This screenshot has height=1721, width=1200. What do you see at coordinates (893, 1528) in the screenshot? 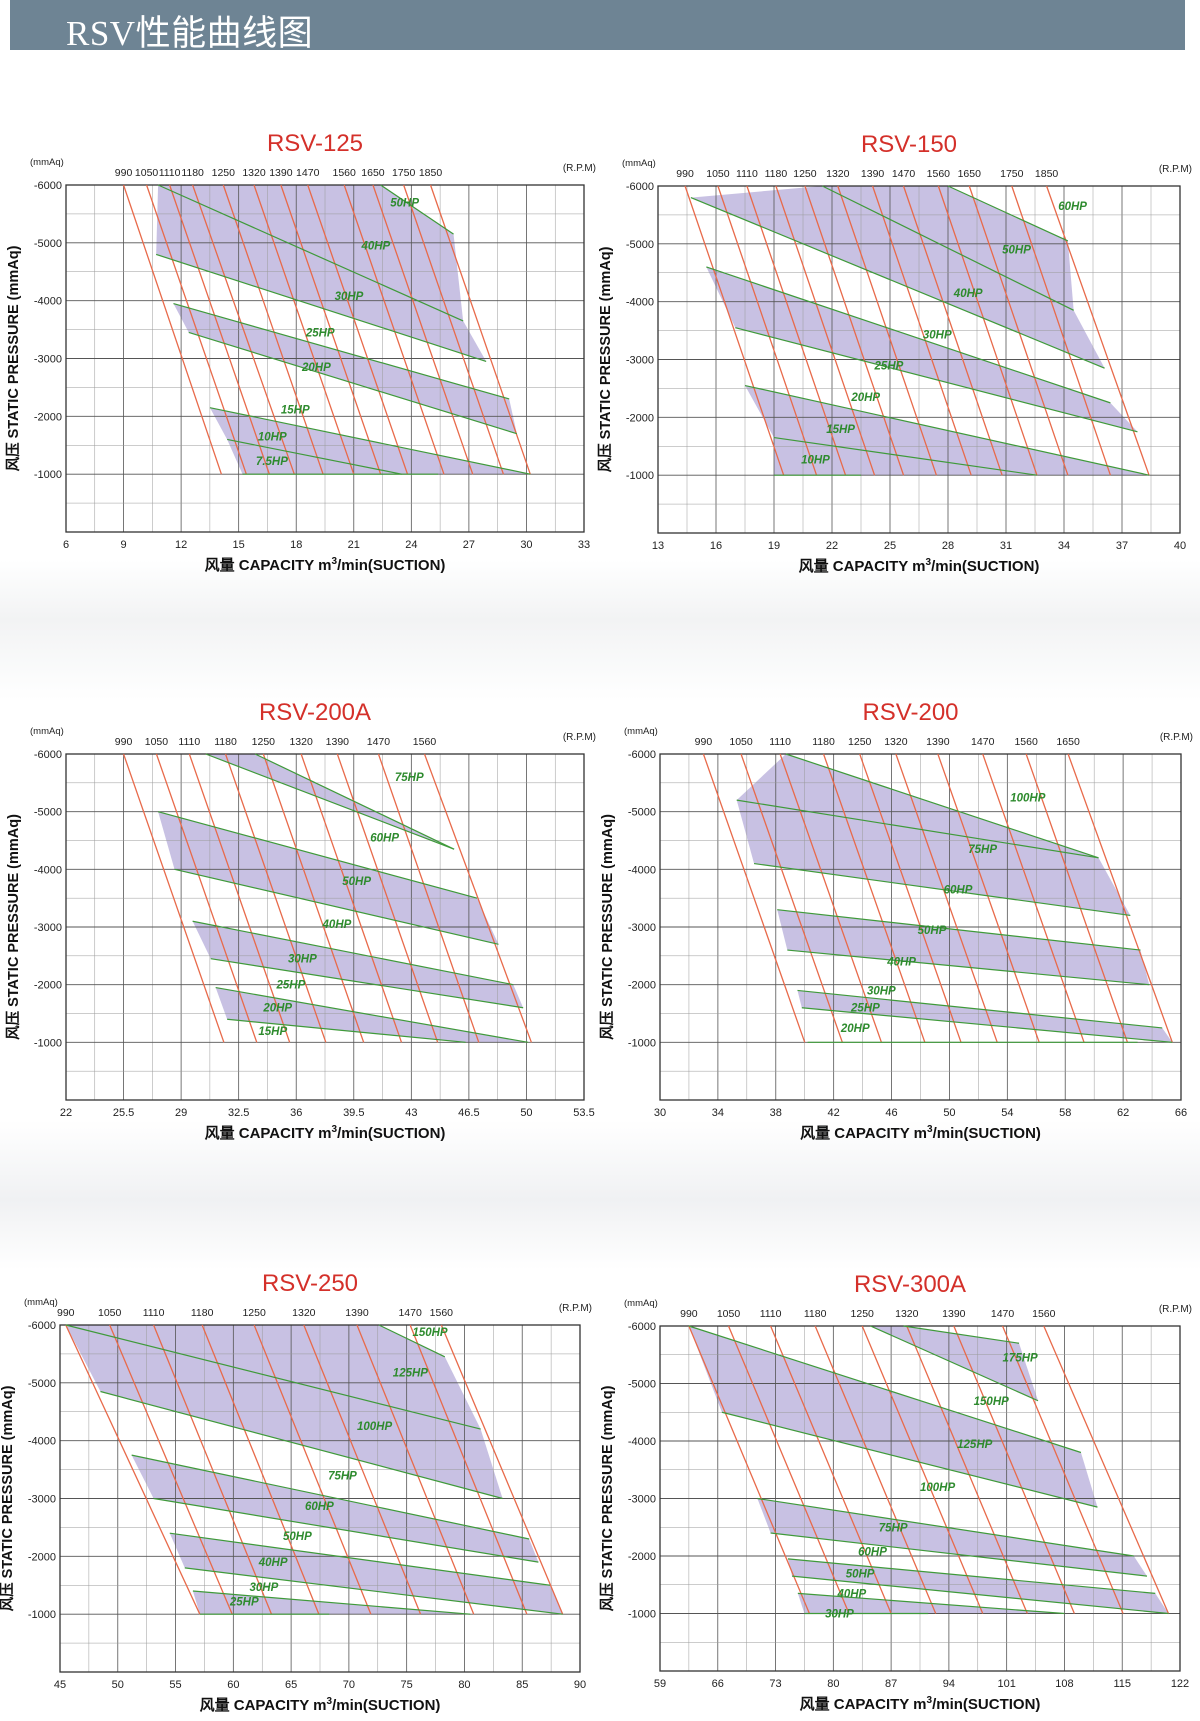
I see `hp-label: 75HP` at bounding box center [893, 1528].